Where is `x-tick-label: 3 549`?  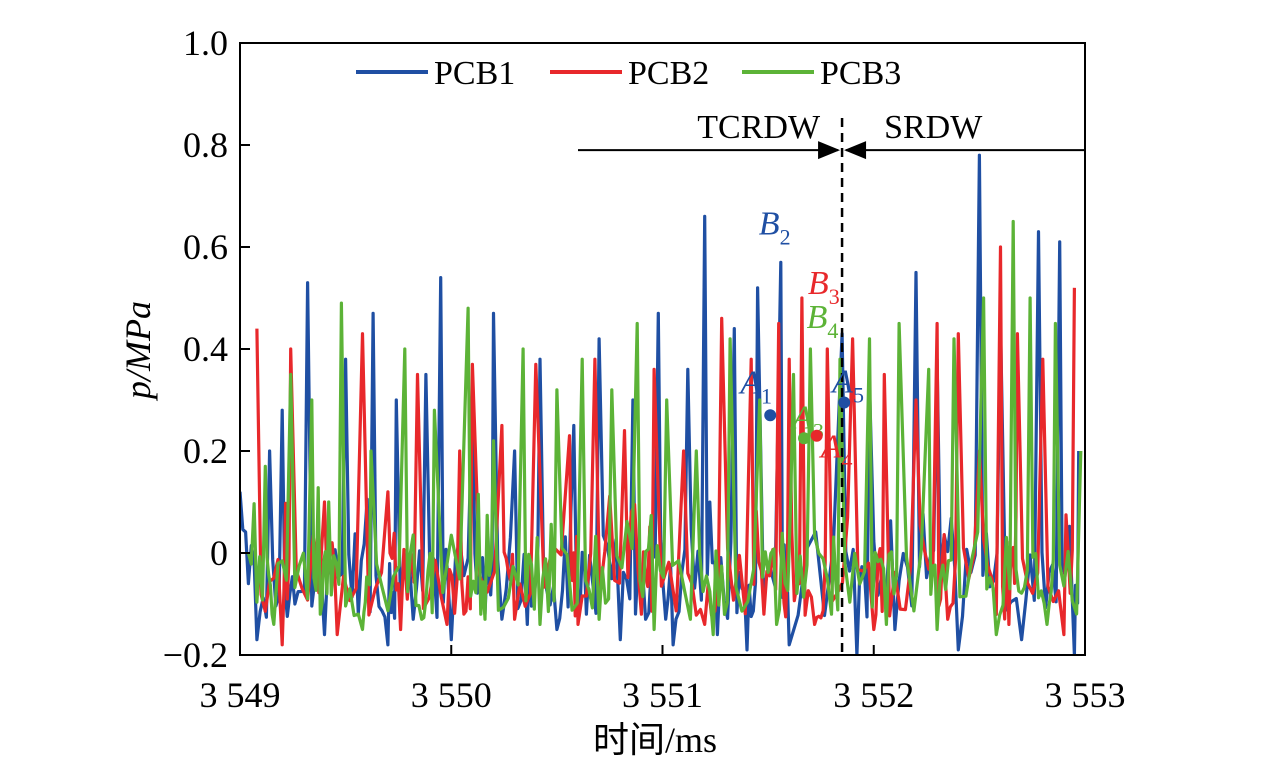
x-tick-label: 3 549 is located at coordinates (240, 695).